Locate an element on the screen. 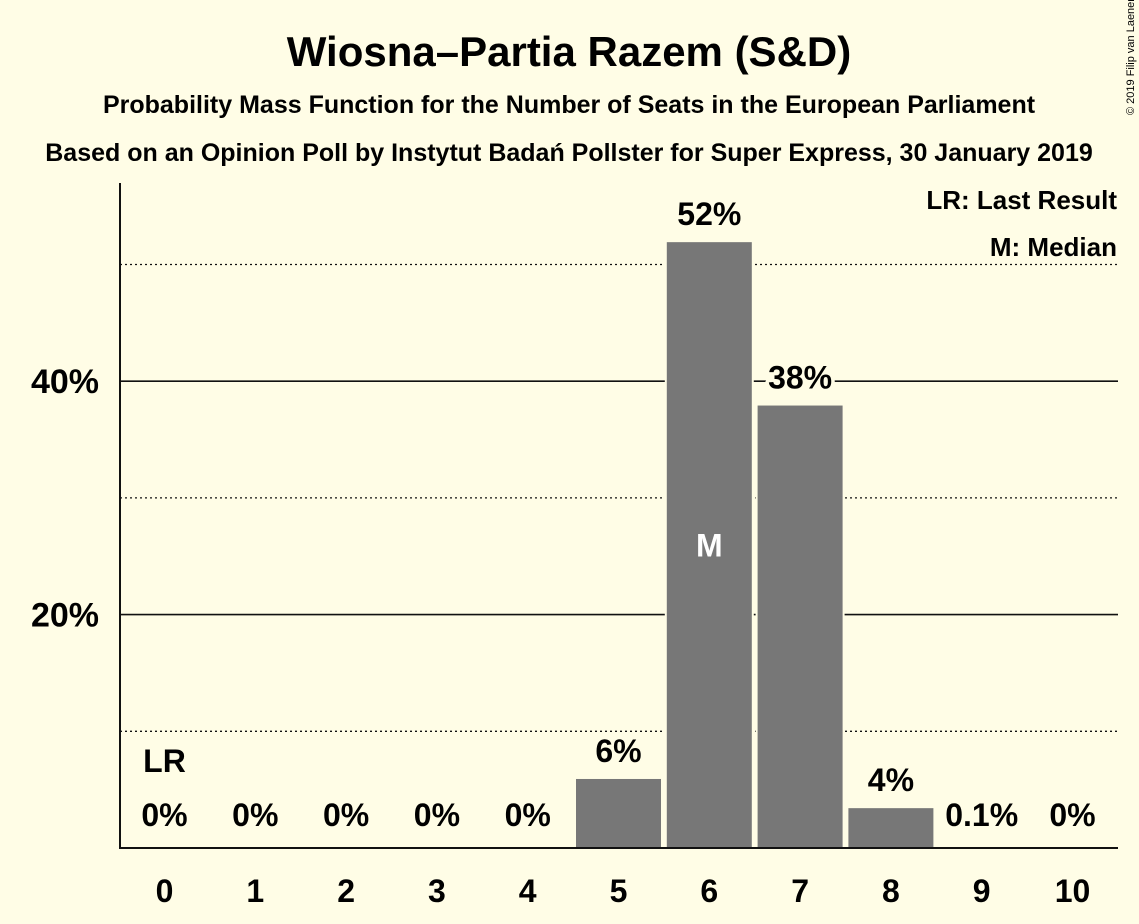 The image size is (1139, 924). data-label-7: 38% is located at coordinates (800, 378).